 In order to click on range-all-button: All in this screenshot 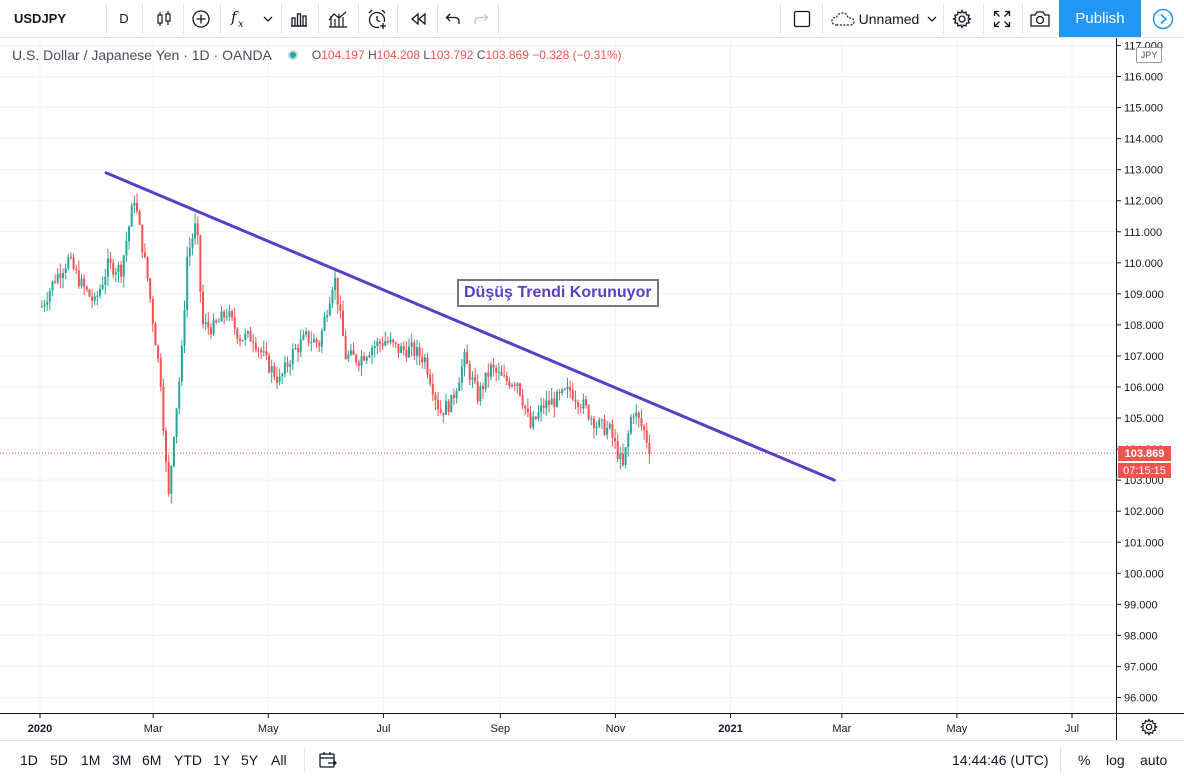, I will do `click(279, 760)`.